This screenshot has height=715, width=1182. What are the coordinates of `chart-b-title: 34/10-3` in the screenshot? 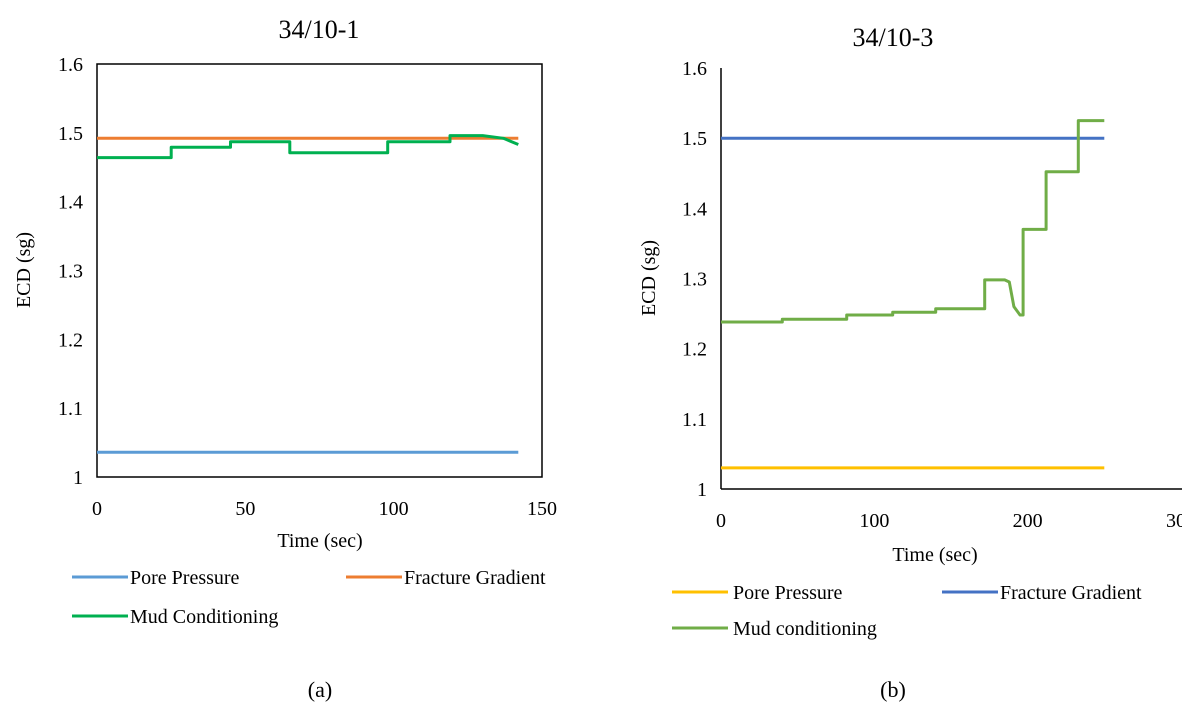 It's located at (893, 37).